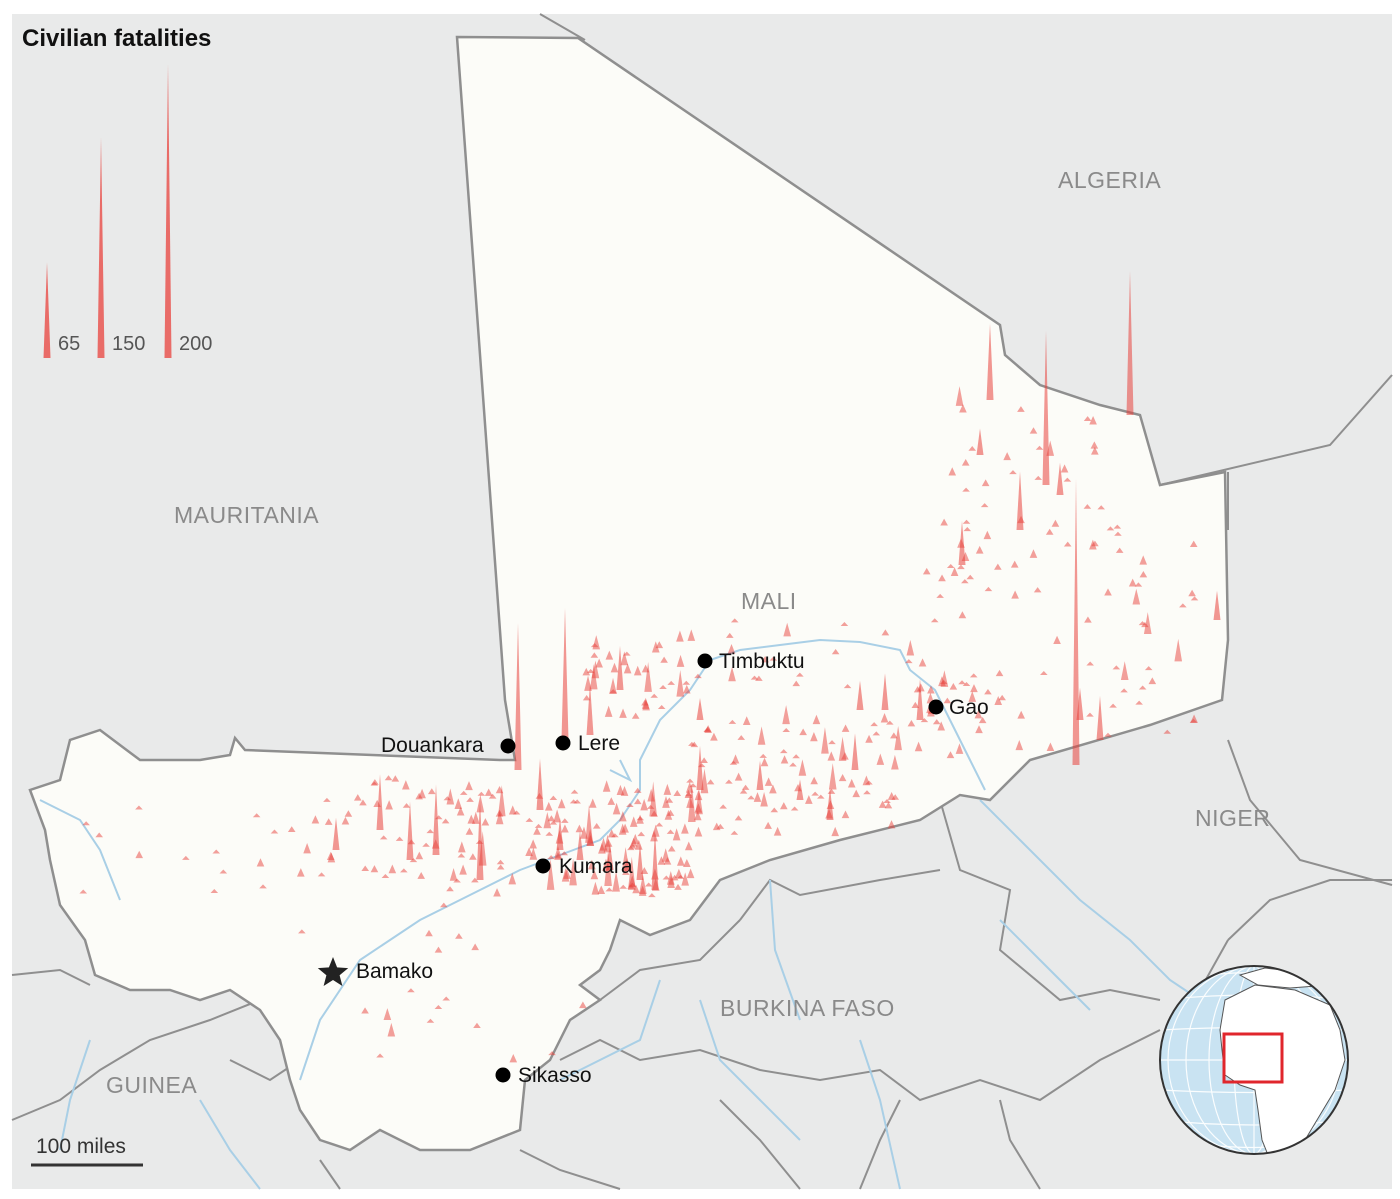  I want to click on city-label-bamako: Bamako, so click(394, 971).